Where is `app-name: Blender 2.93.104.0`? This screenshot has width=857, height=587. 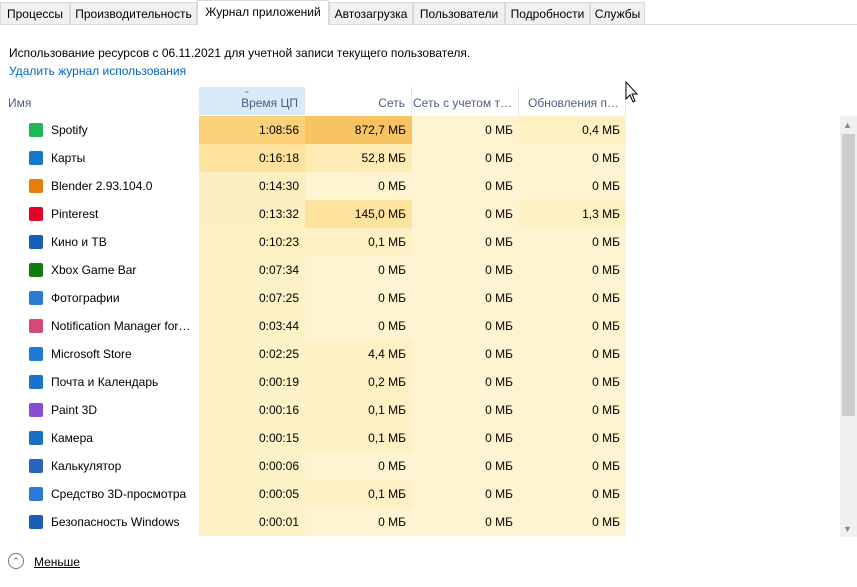 app-name: Blender 2.93.104.0 is located at coordinates (102, 186).